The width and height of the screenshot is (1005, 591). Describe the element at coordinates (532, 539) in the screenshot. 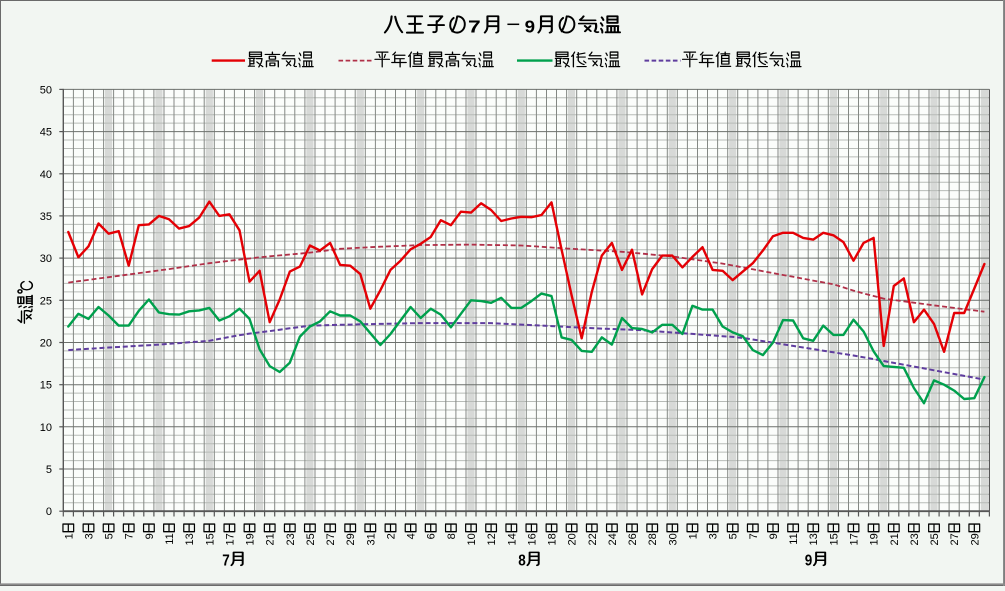

I see `svg-text: 16` at that location.